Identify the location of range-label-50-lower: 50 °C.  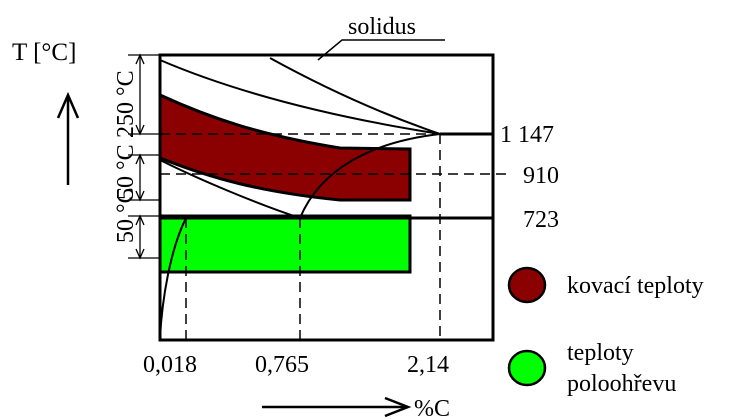
(126, 215).